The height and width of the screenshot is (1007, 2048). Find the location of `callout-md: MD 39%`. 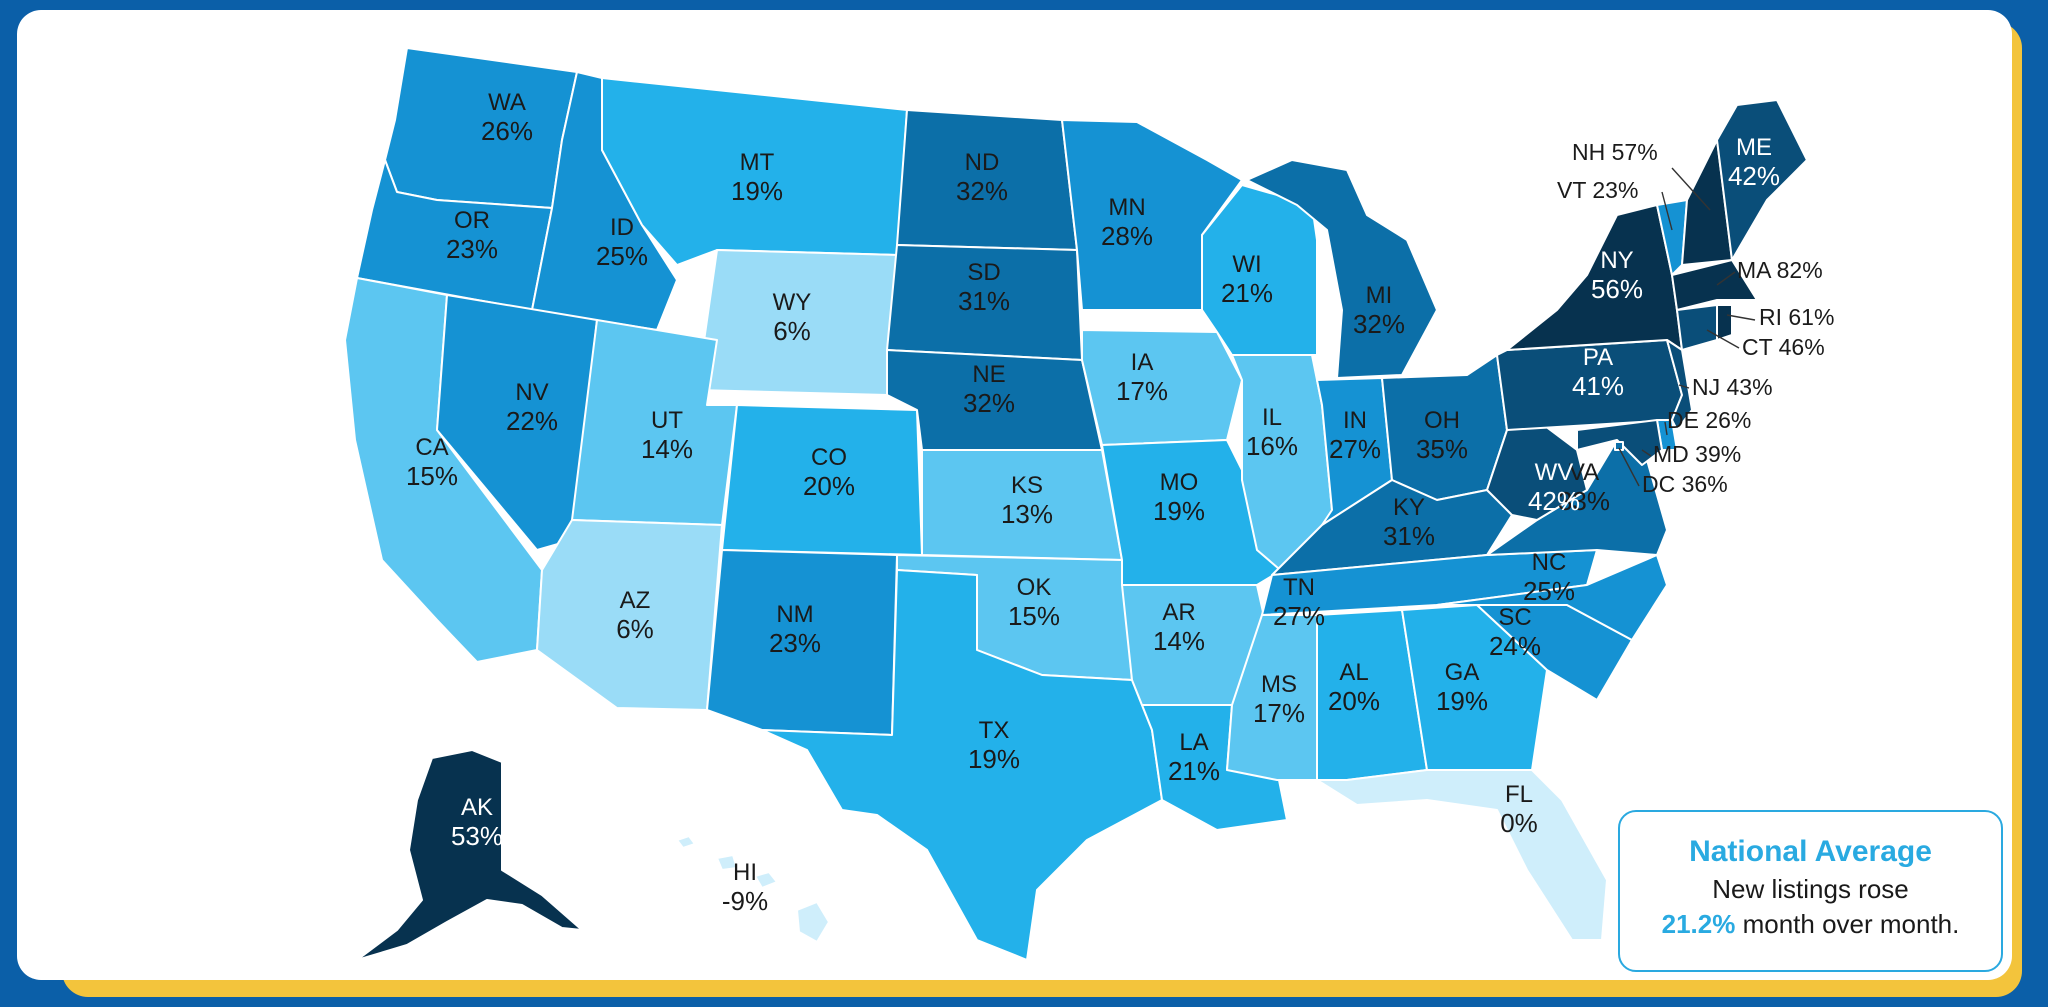

callout-md: MD 39% is located at coordinates (1697, 454).